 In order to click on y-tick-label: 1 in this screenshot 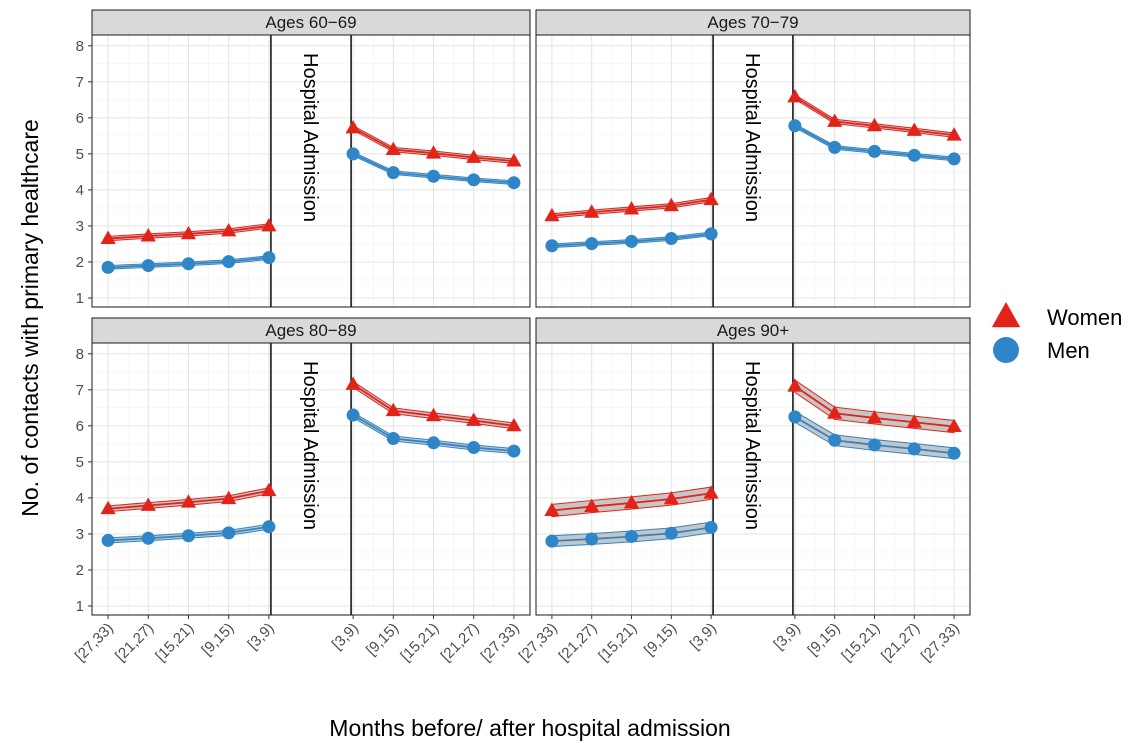, I will do `click(80, 298)`.